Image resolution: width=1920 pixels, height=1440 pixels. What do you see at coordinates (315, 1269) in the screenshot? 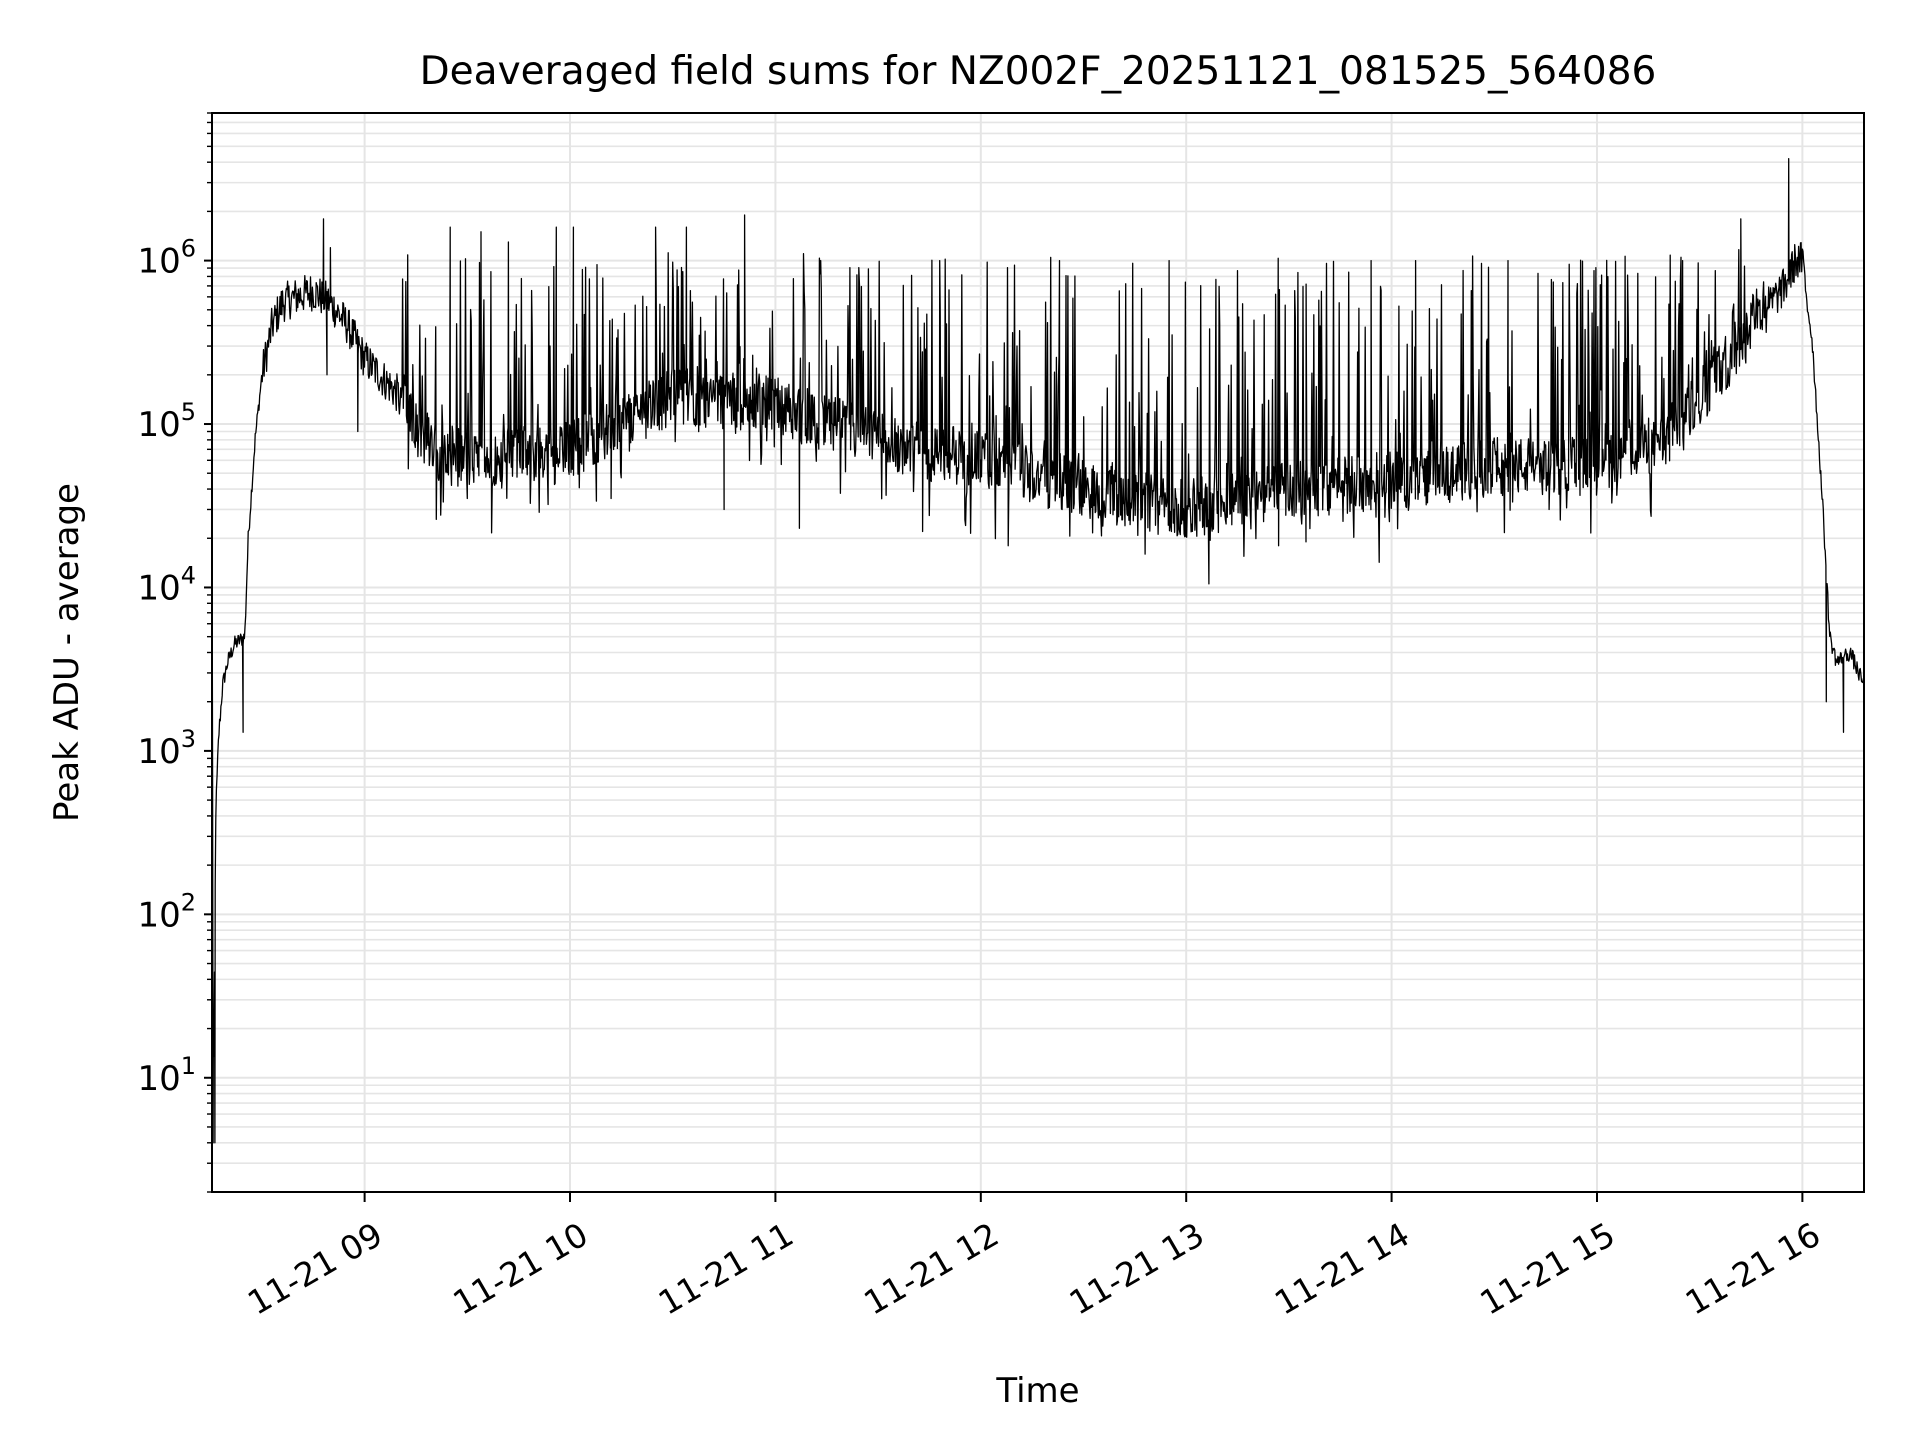
I see `x-tick-label: 11-21 09` at bounding box center [315, 1269].